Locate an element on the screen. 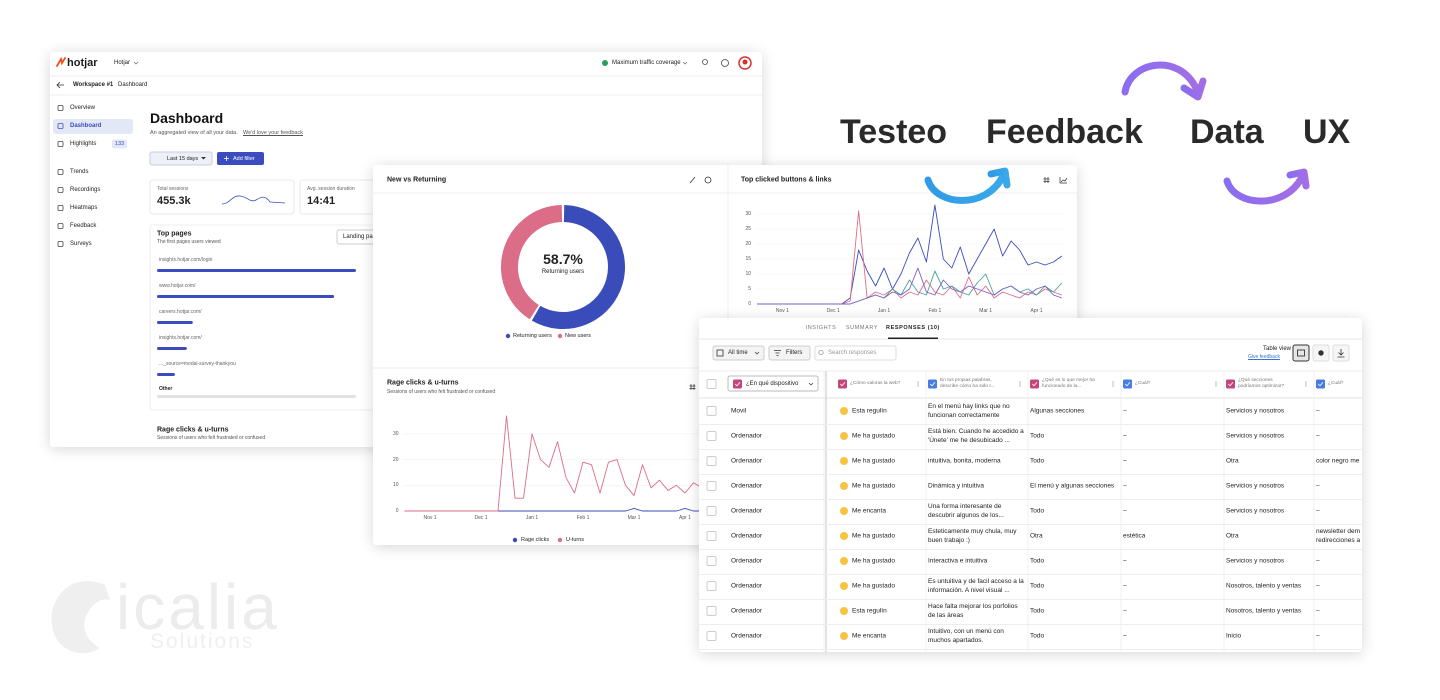  donut-center-value: 58.7% is located at coordinates (563, 259).